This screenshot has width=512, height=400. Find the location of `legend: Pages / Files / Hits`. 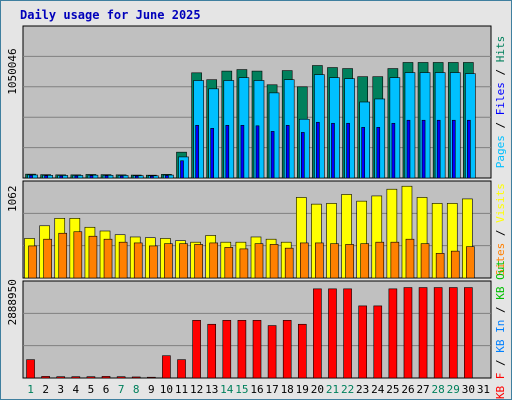

legend: Pages / Files / Hits is located at coordinates (500, 102).